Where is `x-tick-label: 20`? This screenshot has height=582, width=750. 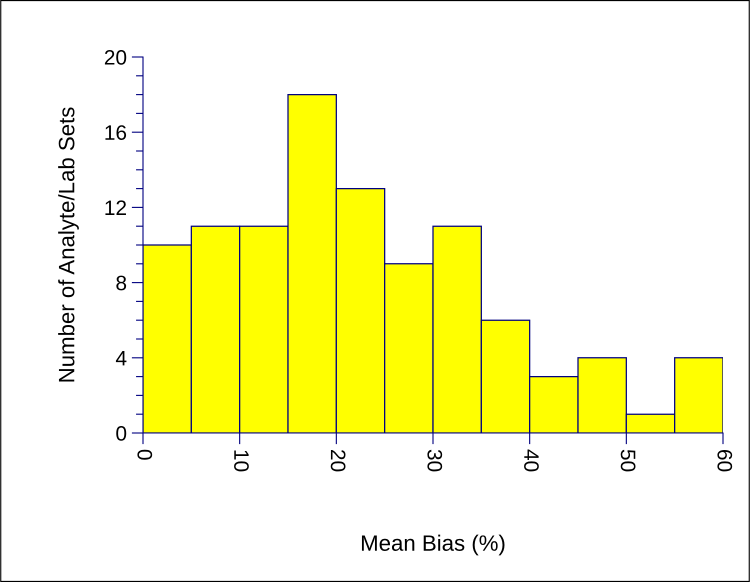 x-tick-label: 20 is located at coordinates (338, 461).